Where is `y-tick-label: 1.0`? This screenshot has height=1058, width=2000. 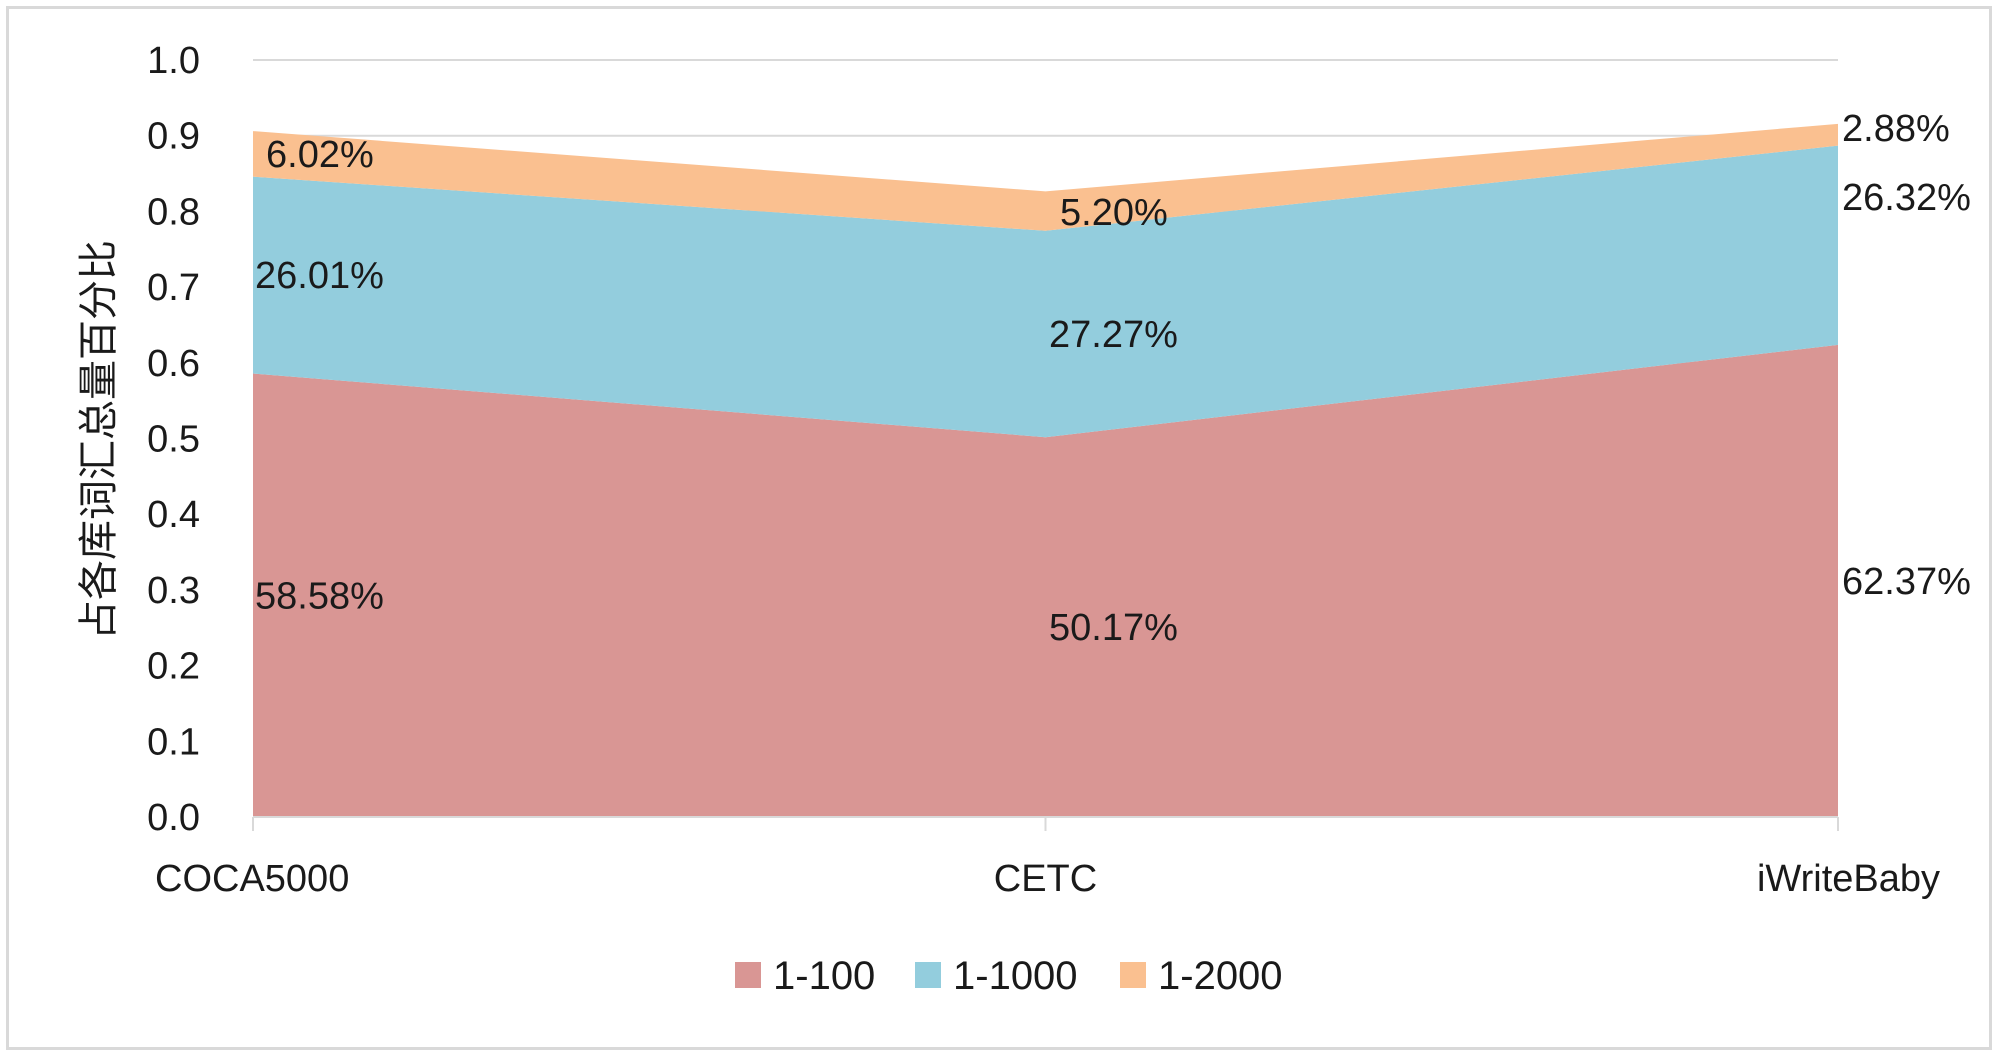 y-tick-label: 1.0 is located at coordinates (173, 61).